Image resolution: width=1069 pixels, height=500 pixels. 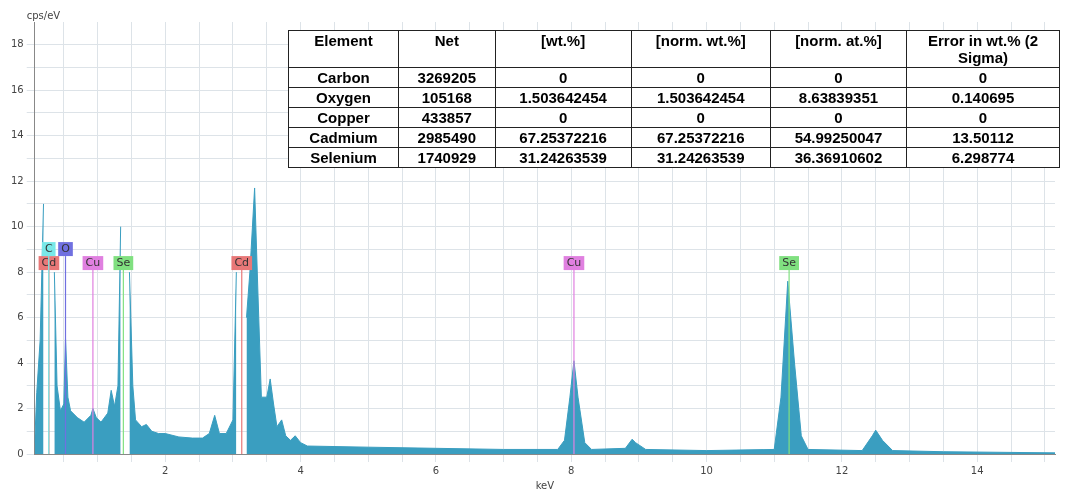 What do you see at coordinates (545, 485) in the screenshot?
I see `x-axis-title: keV` at bounding box center [545, 485].